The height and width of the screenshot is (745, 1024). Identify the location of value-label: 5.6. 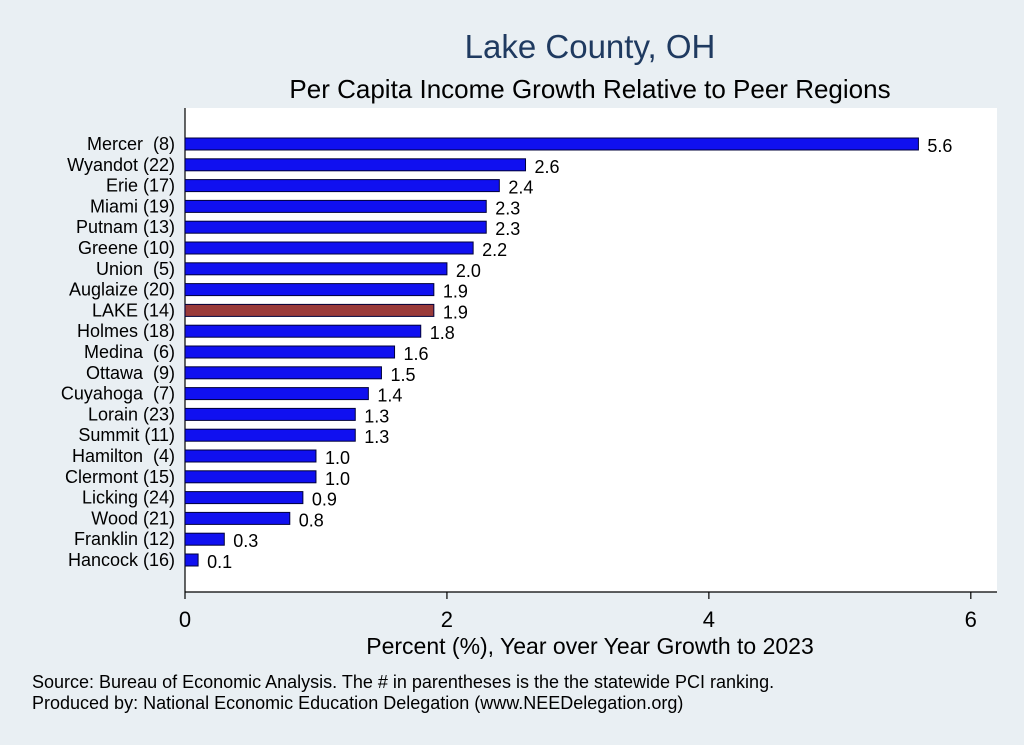
(939, 146).